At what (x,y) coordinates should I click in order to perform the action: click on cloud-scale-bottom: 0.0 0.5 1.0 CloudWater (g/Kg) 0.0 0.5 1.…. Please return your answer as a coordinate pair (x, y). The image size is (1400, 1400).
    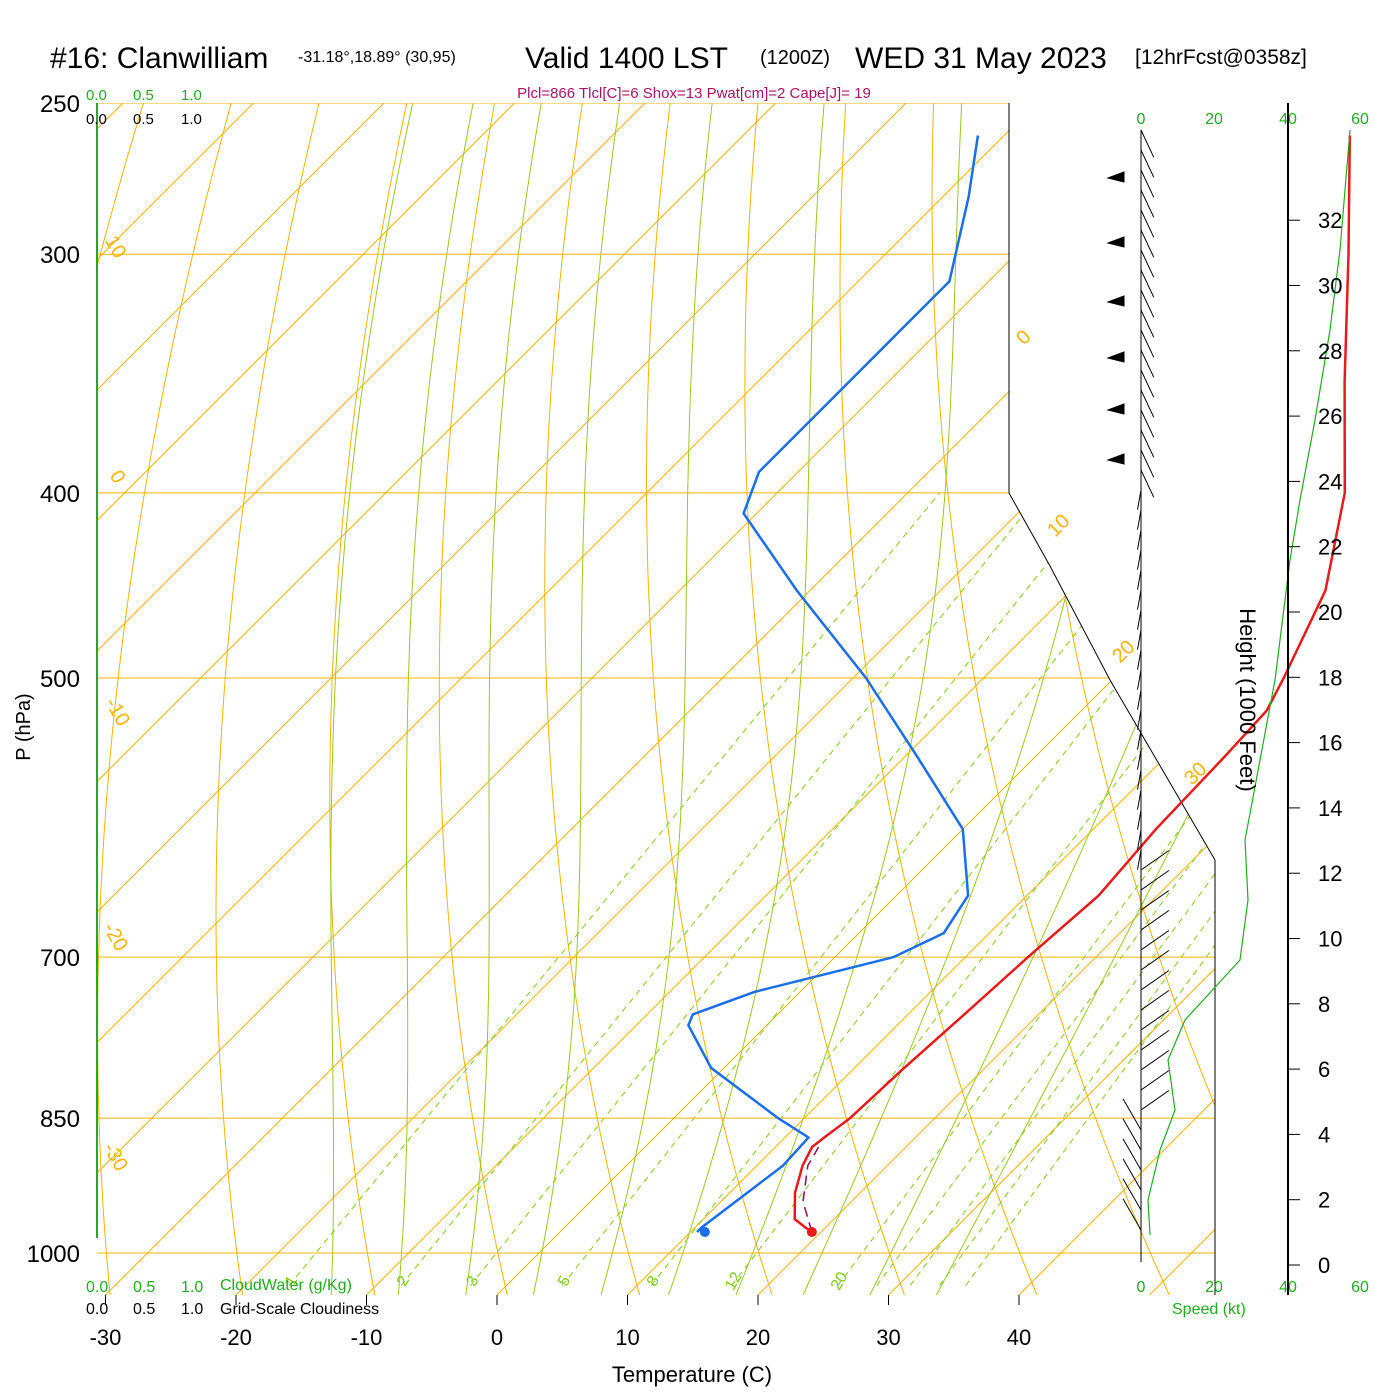
    Looking at the image, I should click on (232, 1297).